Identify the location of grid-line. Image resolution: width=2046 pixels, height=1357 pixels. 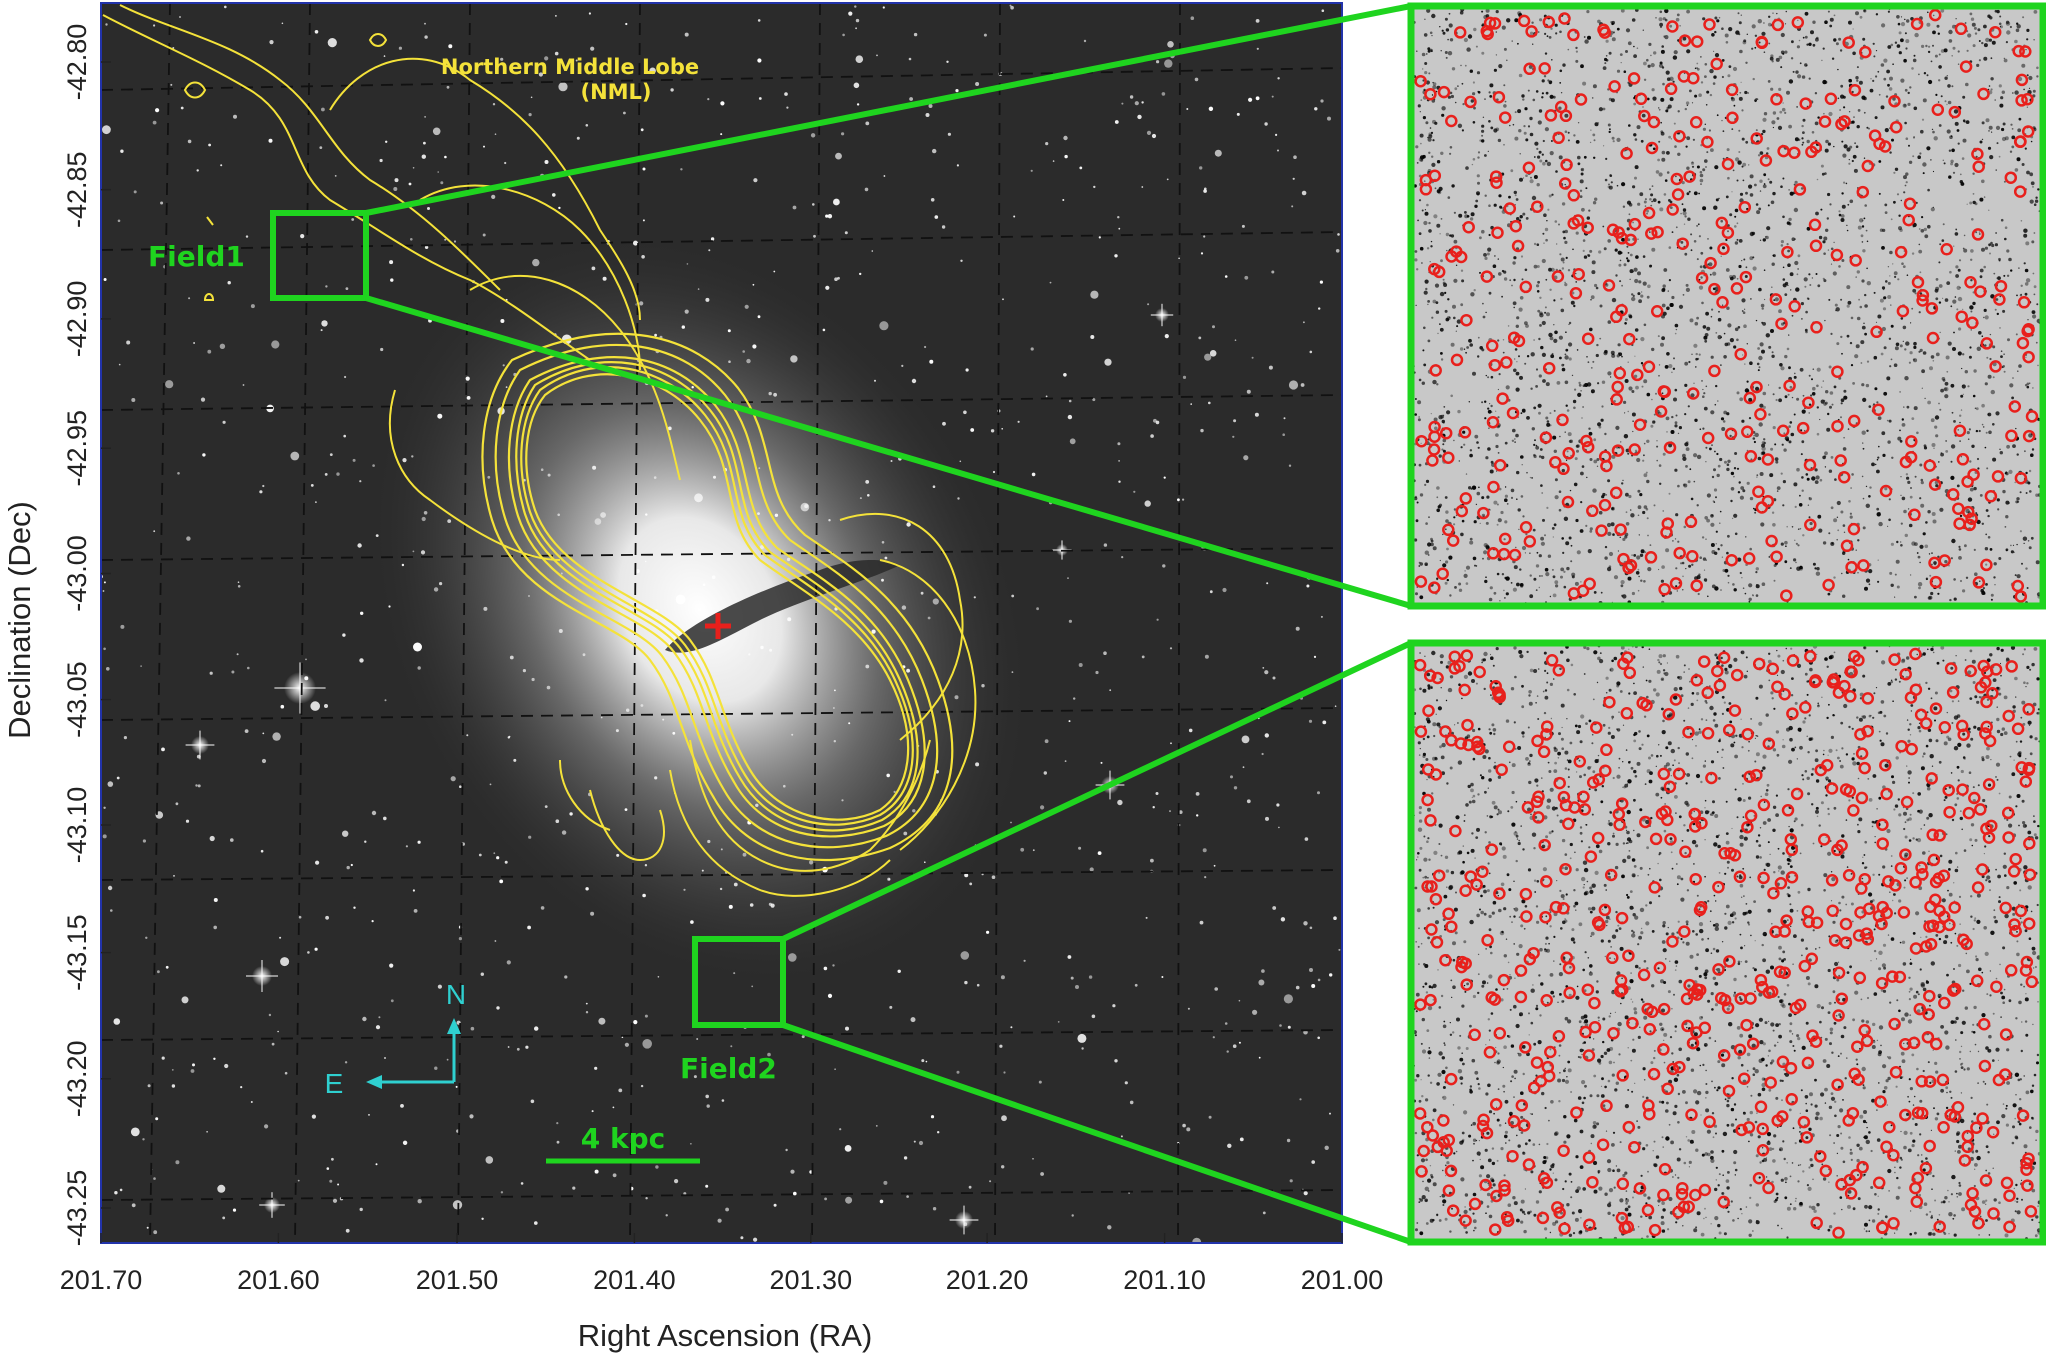
(721, 875).